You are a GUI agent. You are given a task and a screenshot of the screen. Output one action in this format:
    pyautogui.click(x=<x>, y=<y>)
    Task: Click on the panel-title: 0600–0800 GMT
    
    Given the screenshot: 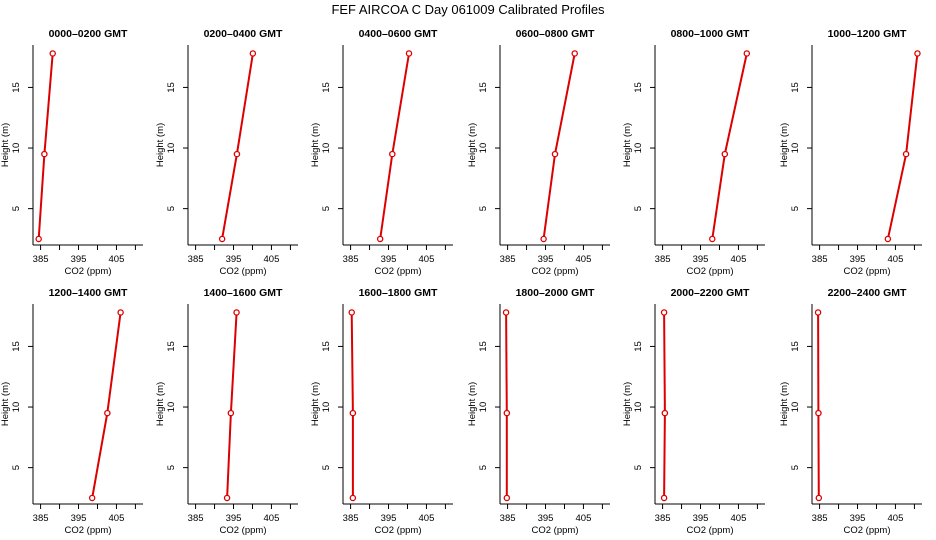 What is the action you would take?
    pyautogui.click(x=555, y=34)
    